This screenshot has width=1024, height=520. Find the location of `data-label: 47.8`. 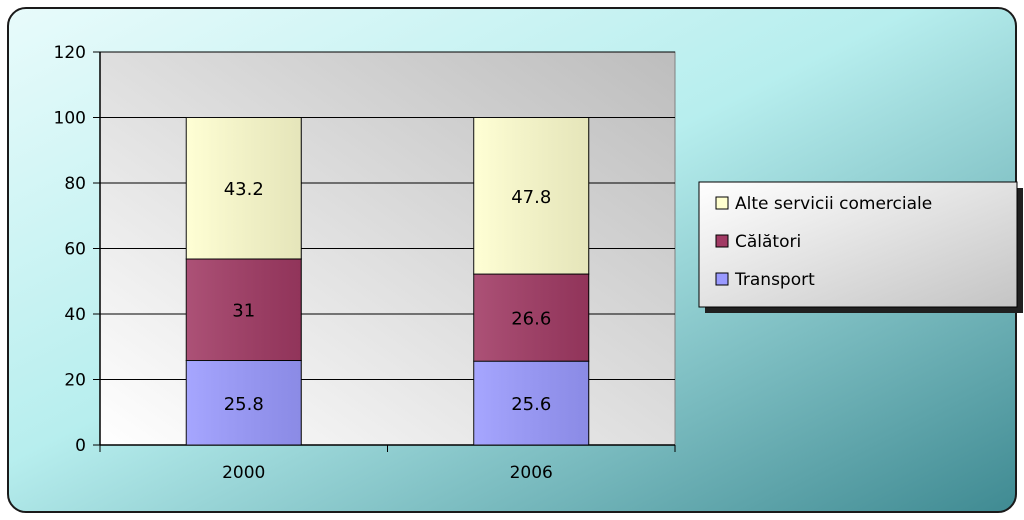

data-label: 47.8 is located at coordinates (531, 197).